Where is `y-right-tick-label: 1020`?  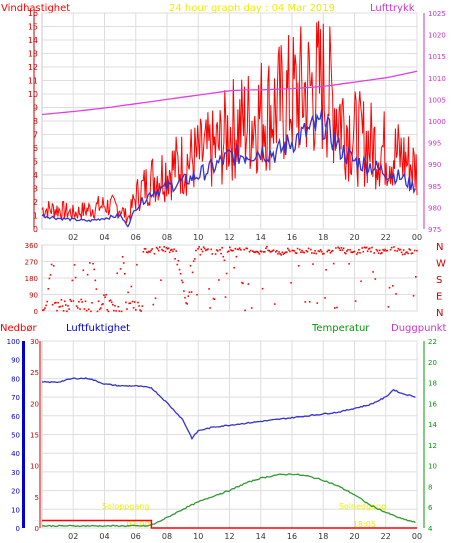 y-right-tick-label: 1020 is located at coordinates (437, 36).